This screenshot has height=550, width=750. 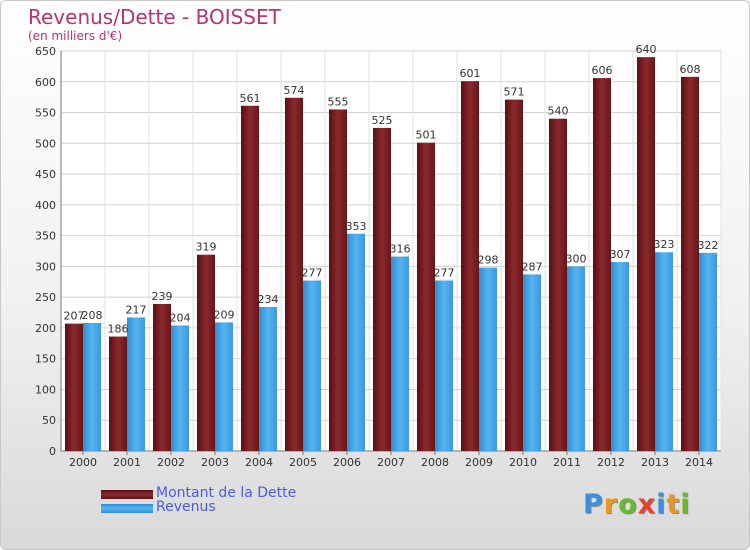 I want to click on legend-label-revenus: Revenus, so click(x=186, y=507).